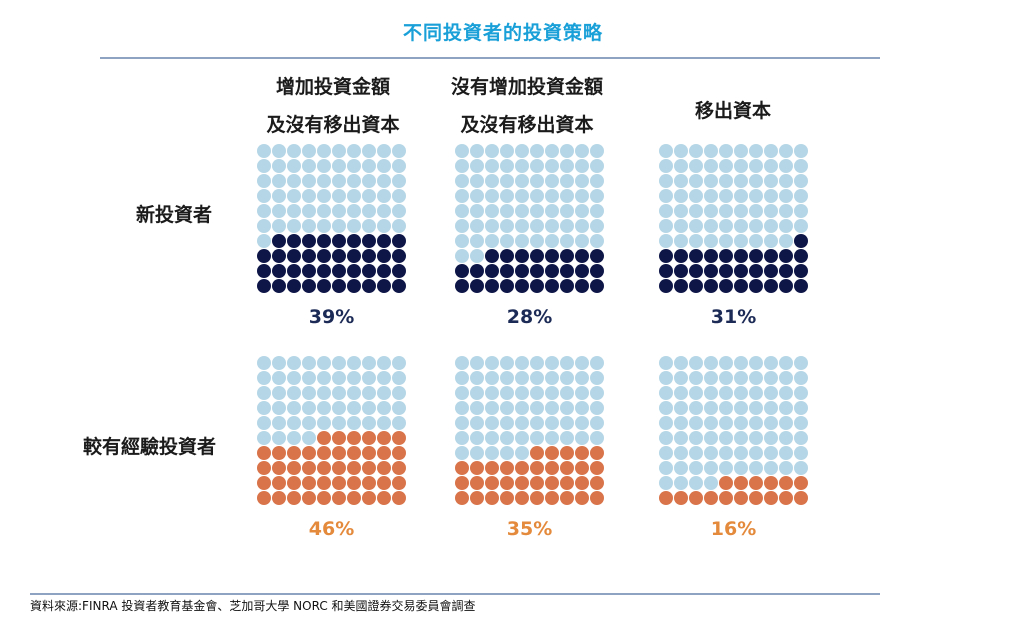 This screenshot has width=1024, height=628. I want to click on column-header-2-line1: 沒有增加投資金額, so click(526, 87).